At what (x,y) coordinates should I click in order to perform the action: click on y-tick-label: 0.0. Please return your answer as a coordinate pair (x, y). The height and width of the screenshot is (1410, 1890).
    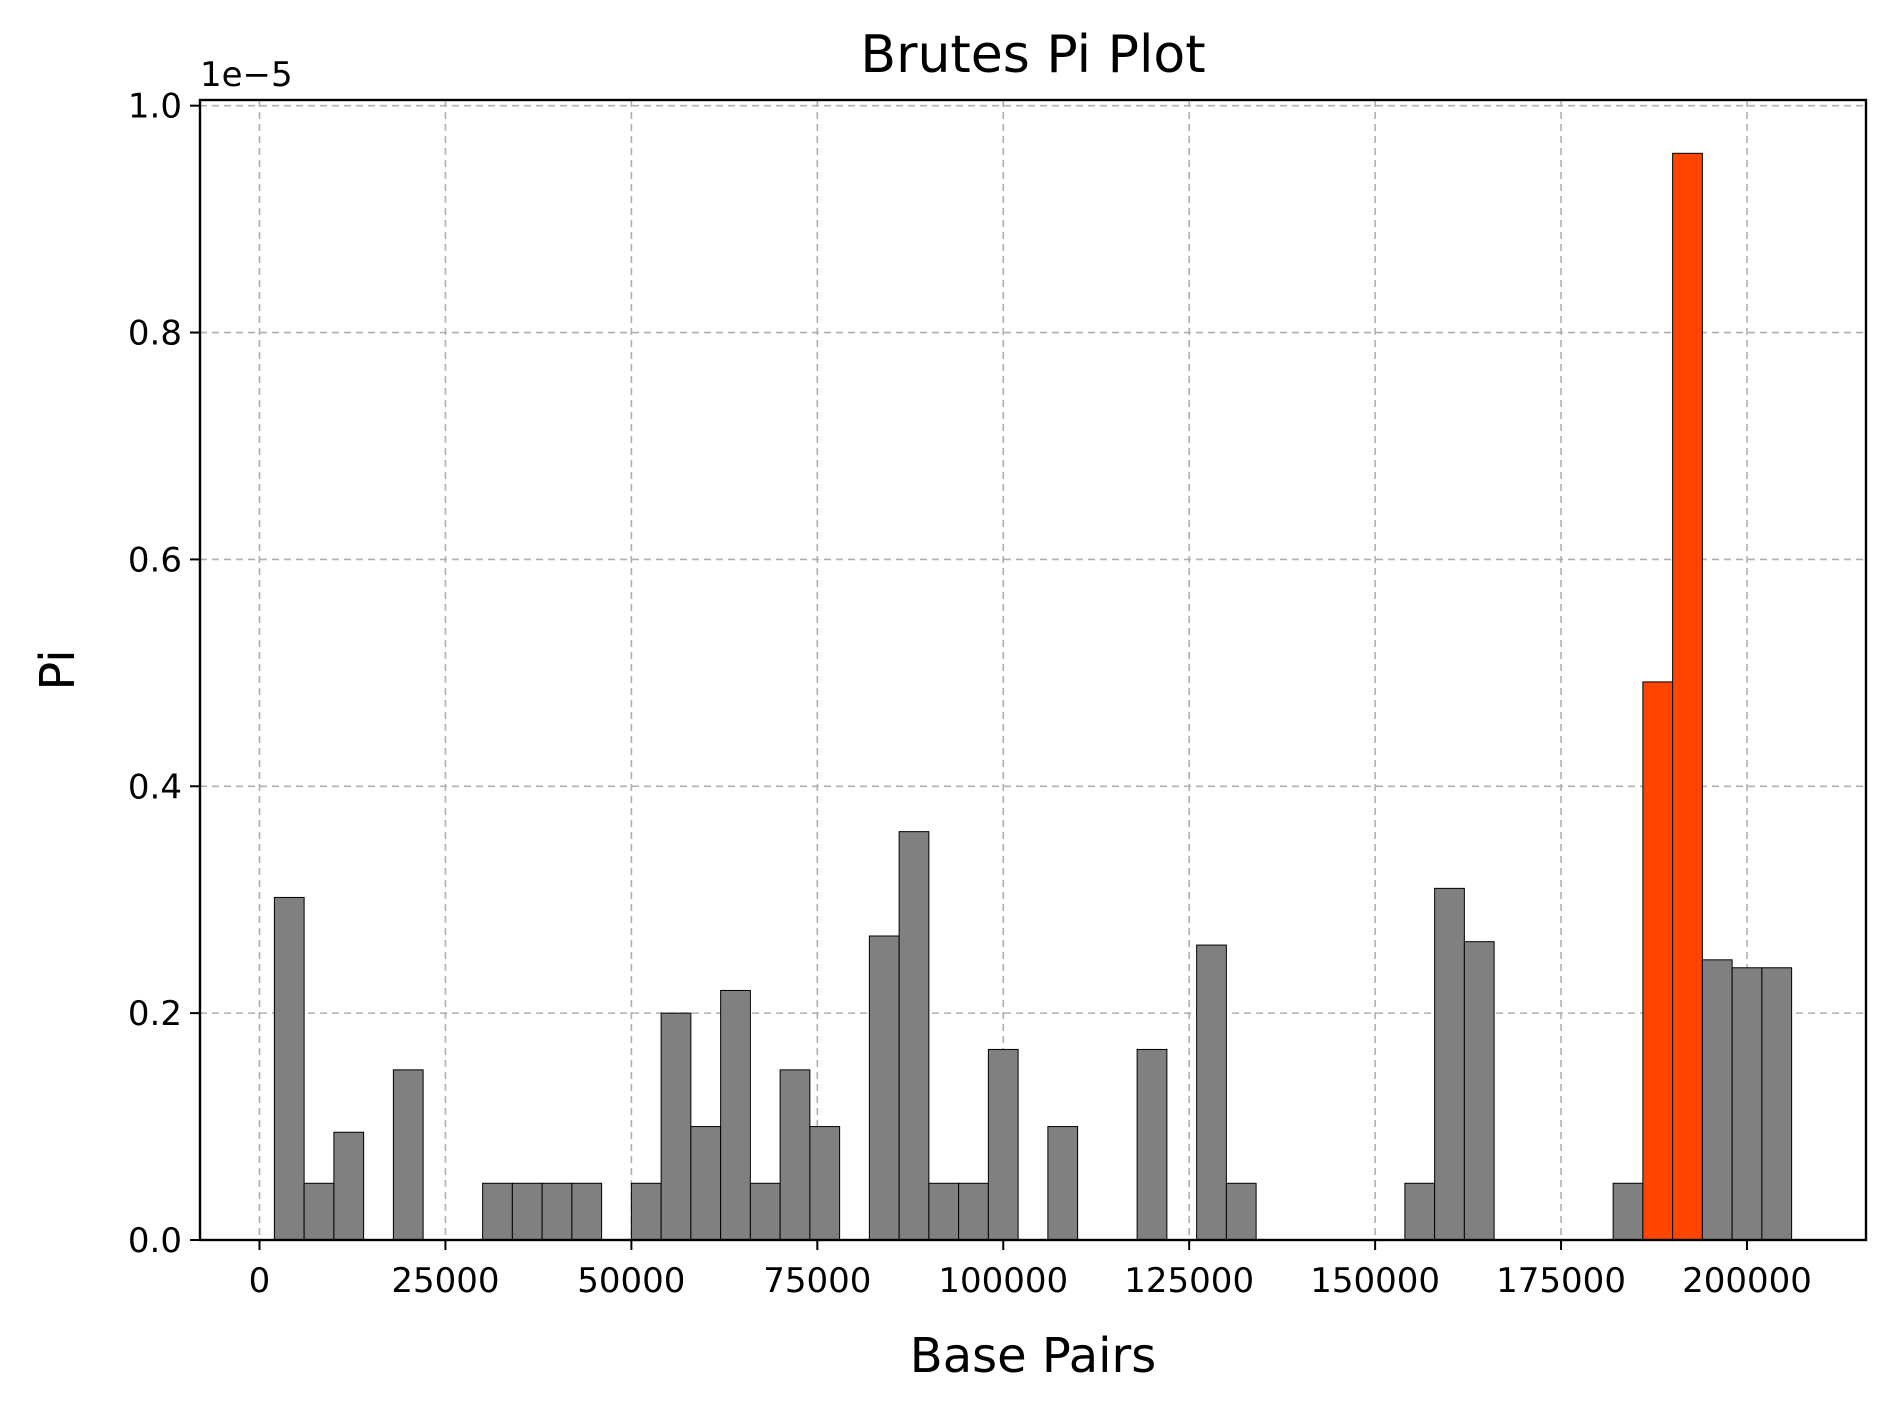
    Looking at the image, I should click on (155, 1241).